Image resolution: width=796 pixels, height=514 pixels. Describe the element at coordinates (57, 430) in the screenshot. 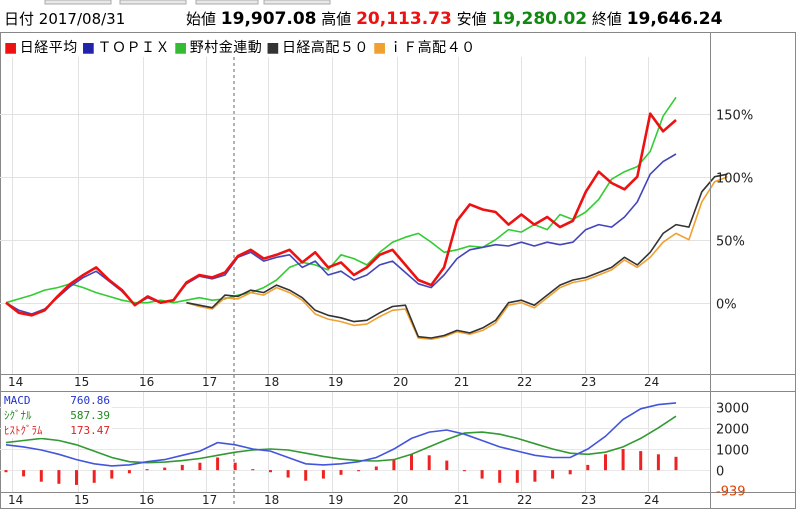

I see `macd-label-2: ﾋｽﾄｸﾞﾗﾑ 173.47` at that location.